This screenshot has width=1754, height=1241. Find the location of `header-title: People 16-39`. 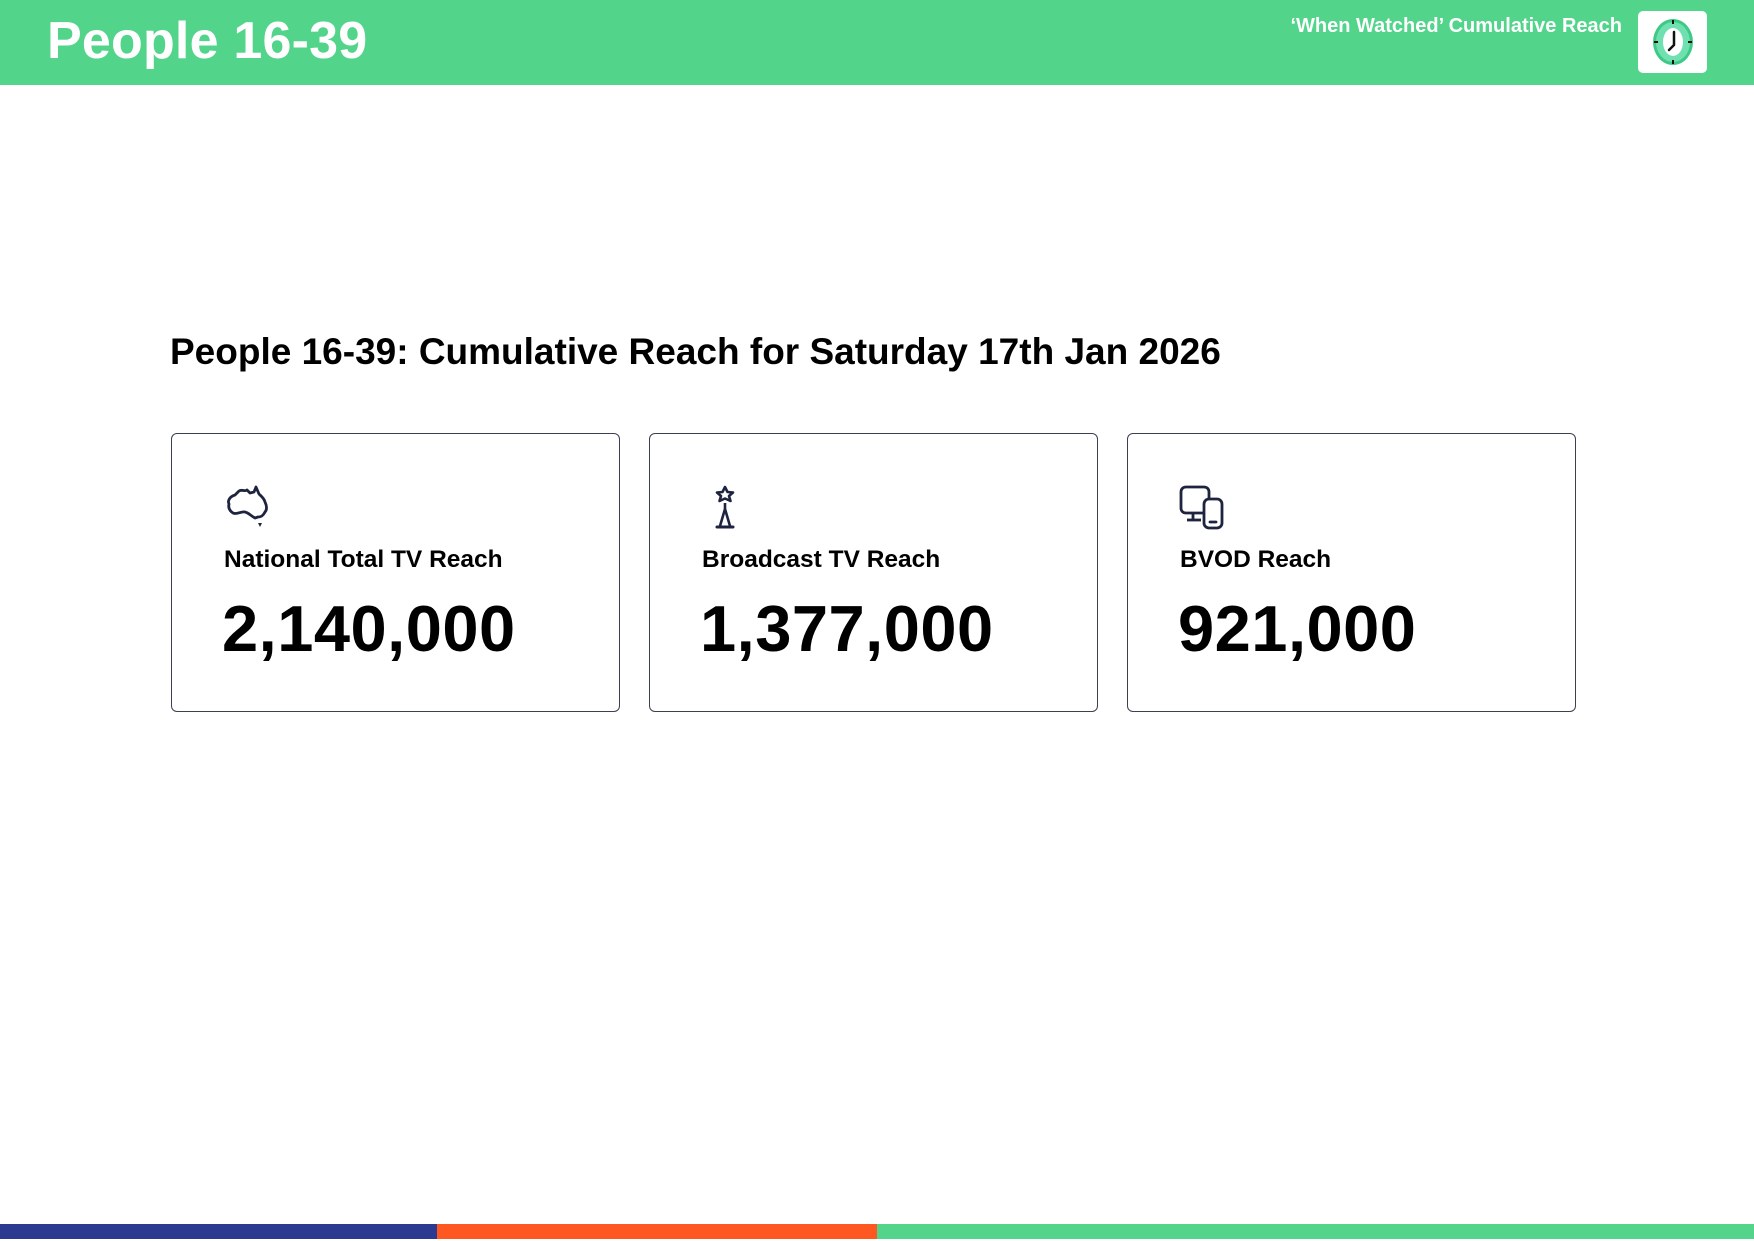

header-title: People 16-39 is located at coordinates (207, 41).